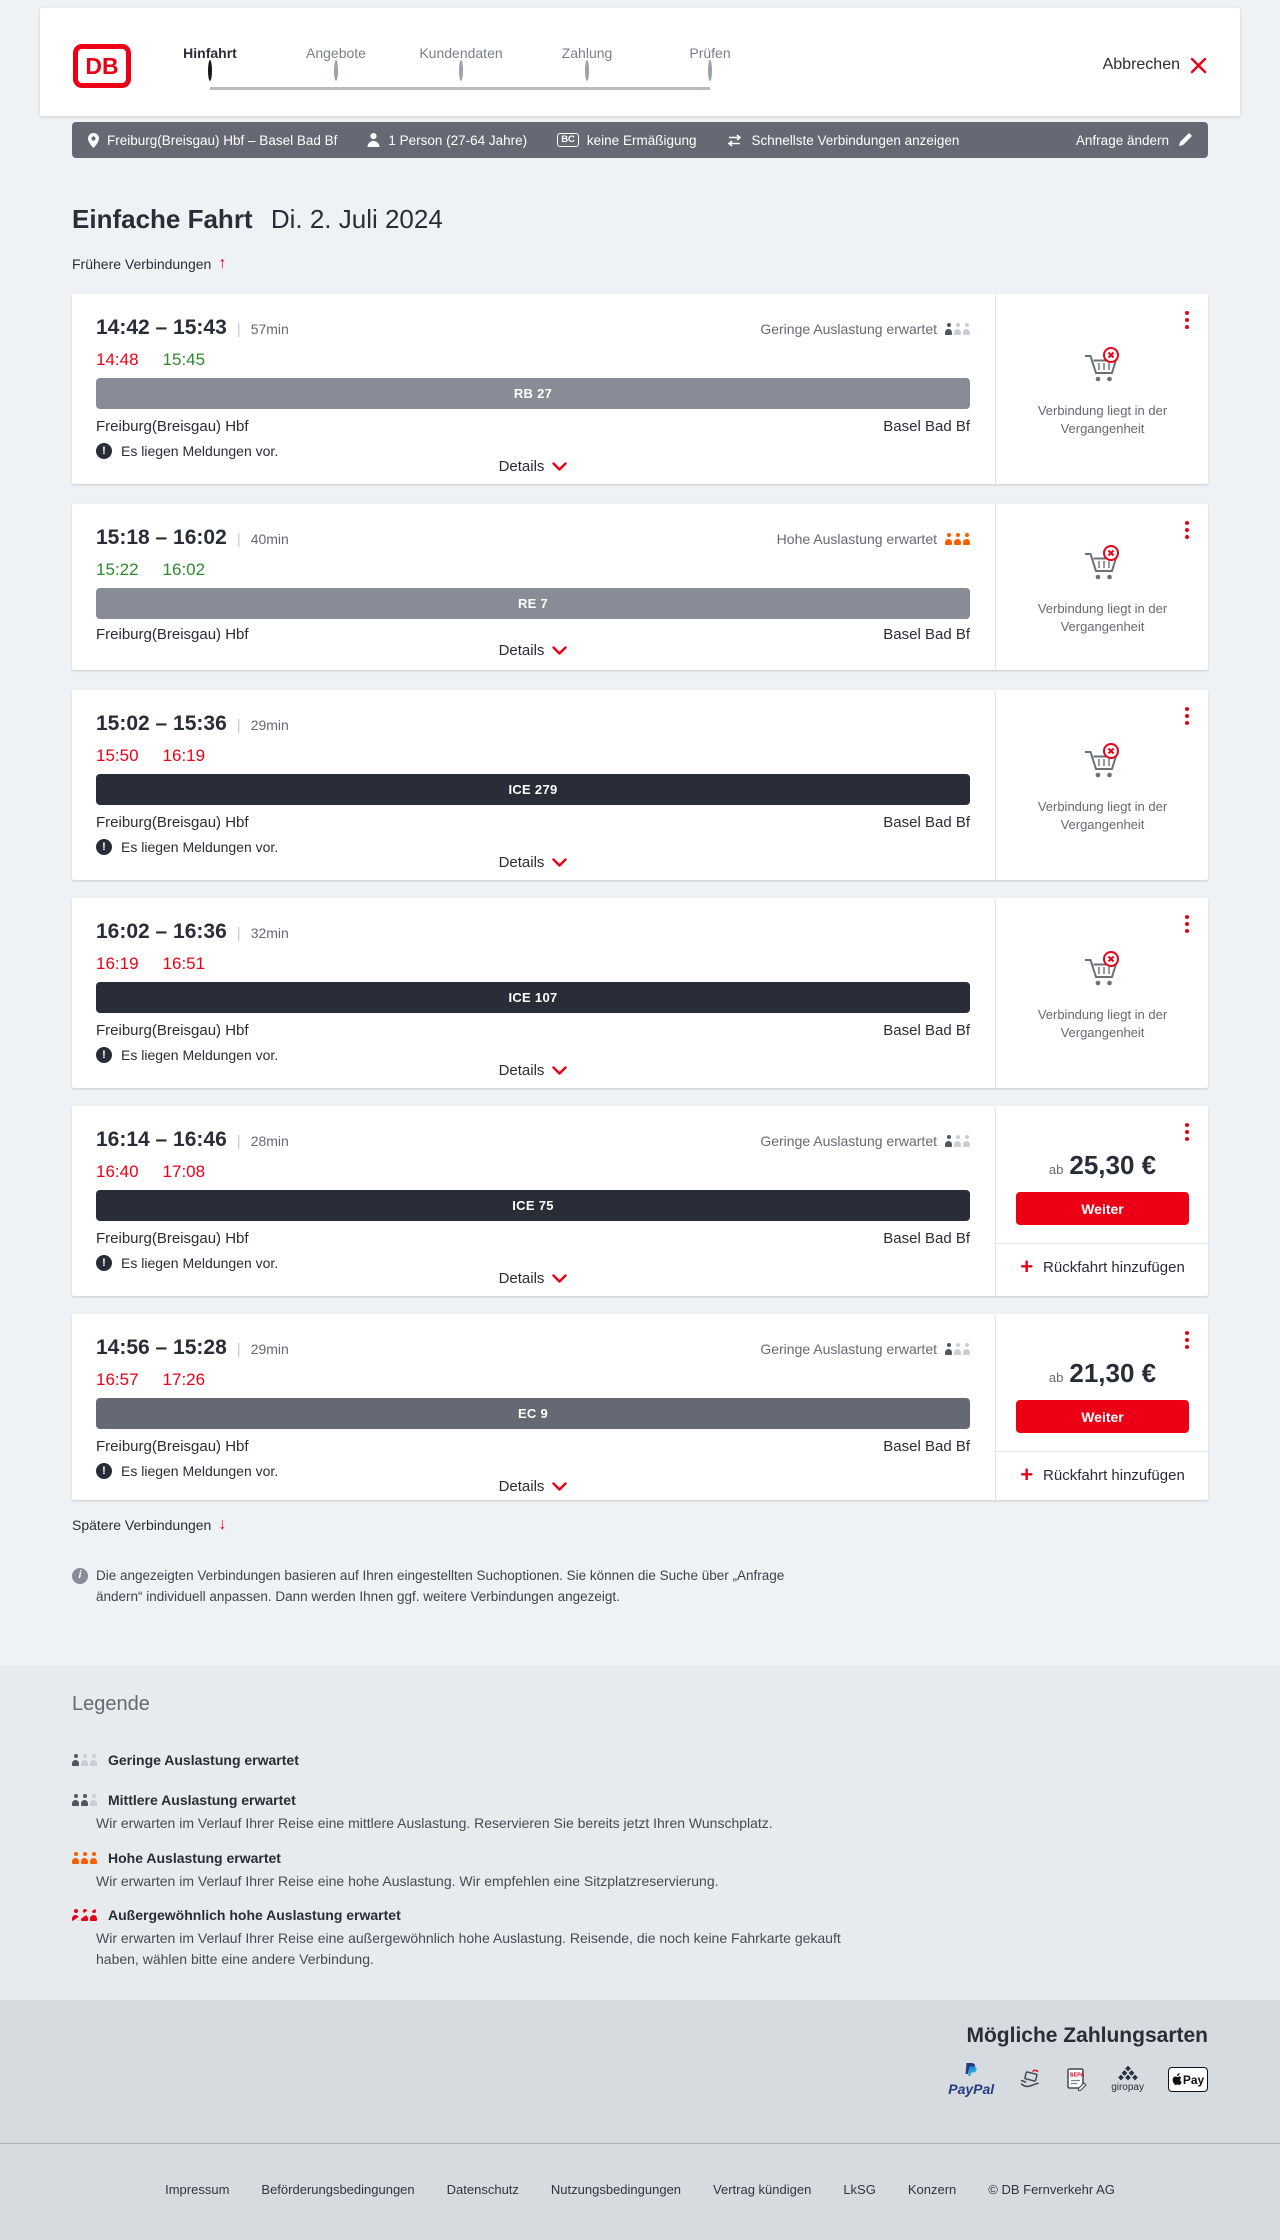 This screenshot has height=2240, width=1280. I want to click on occupancy-label: Geringe Auslastung erwartet, so click(848, 1349).